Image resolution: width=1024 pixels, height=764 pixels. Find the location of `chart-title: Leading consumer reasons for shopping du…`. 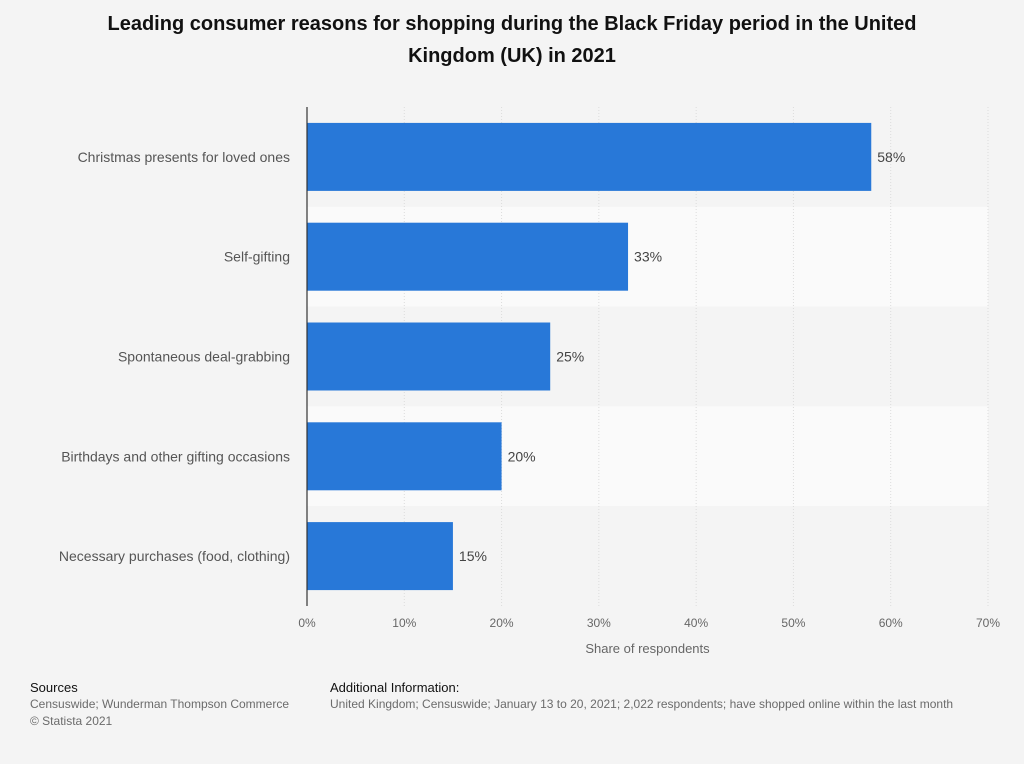

chart-title: Leading consumer reasons for shopping du… is located at coordinates (512, 40).